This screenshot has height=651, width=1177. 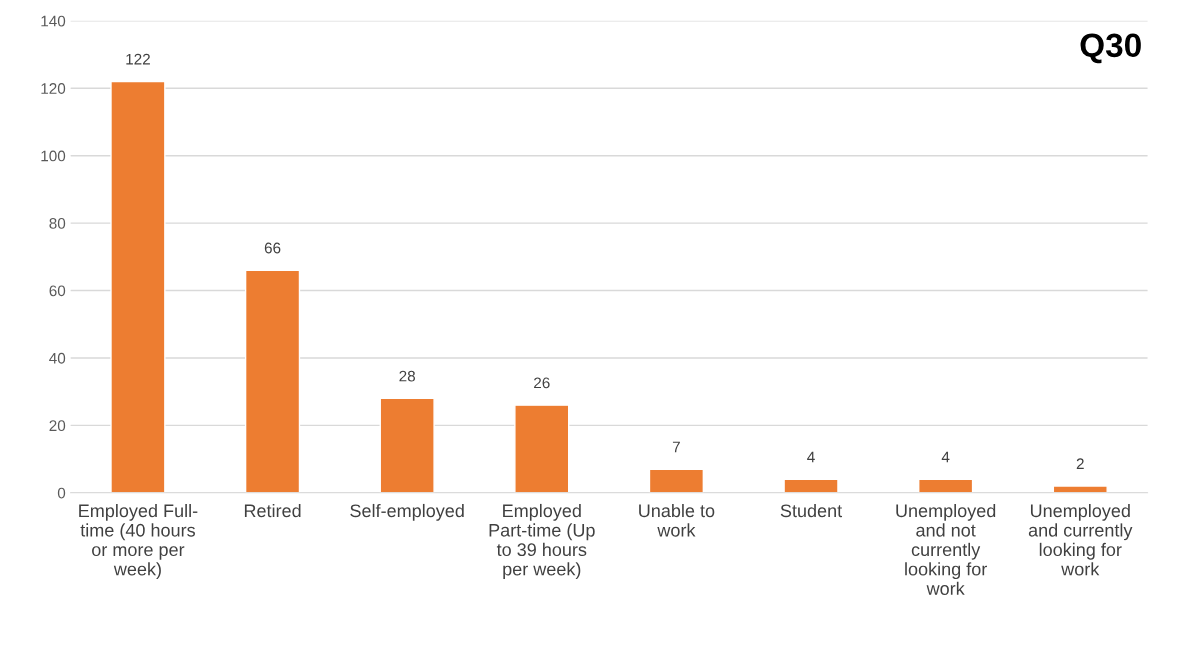 What do you see at coordinates (1080, 539) in the screenshot?
I see `x-tick-label: Unemployed and currently looking for work` at bounding box center [1080, 539].